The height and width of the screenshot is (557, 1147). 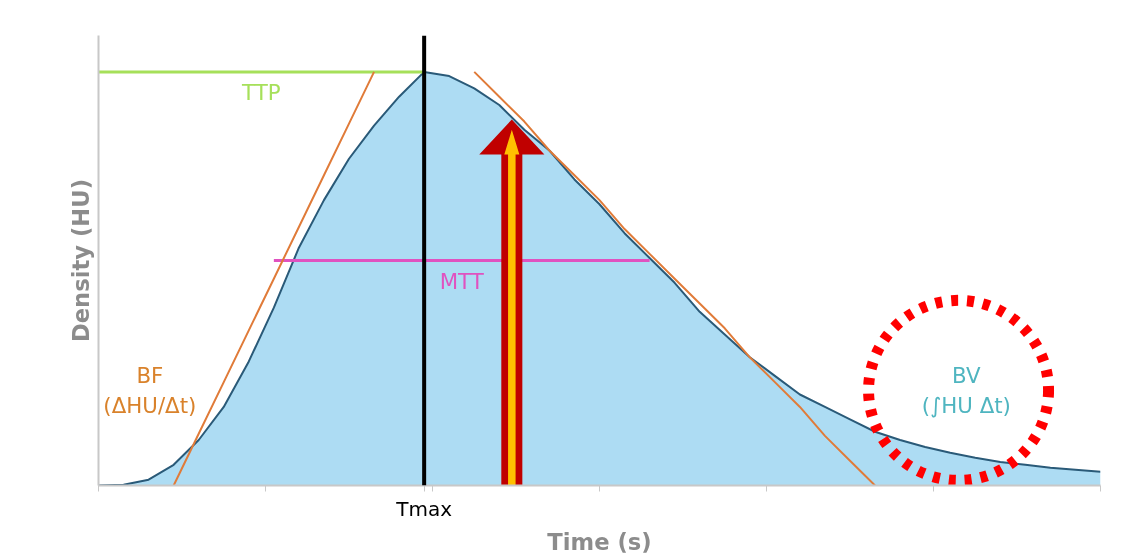 What do you see at coordinates (966, 390) in the screenshot?
I see `annotation: BV (∫HU Δt)` at bounding box center [966, 390].